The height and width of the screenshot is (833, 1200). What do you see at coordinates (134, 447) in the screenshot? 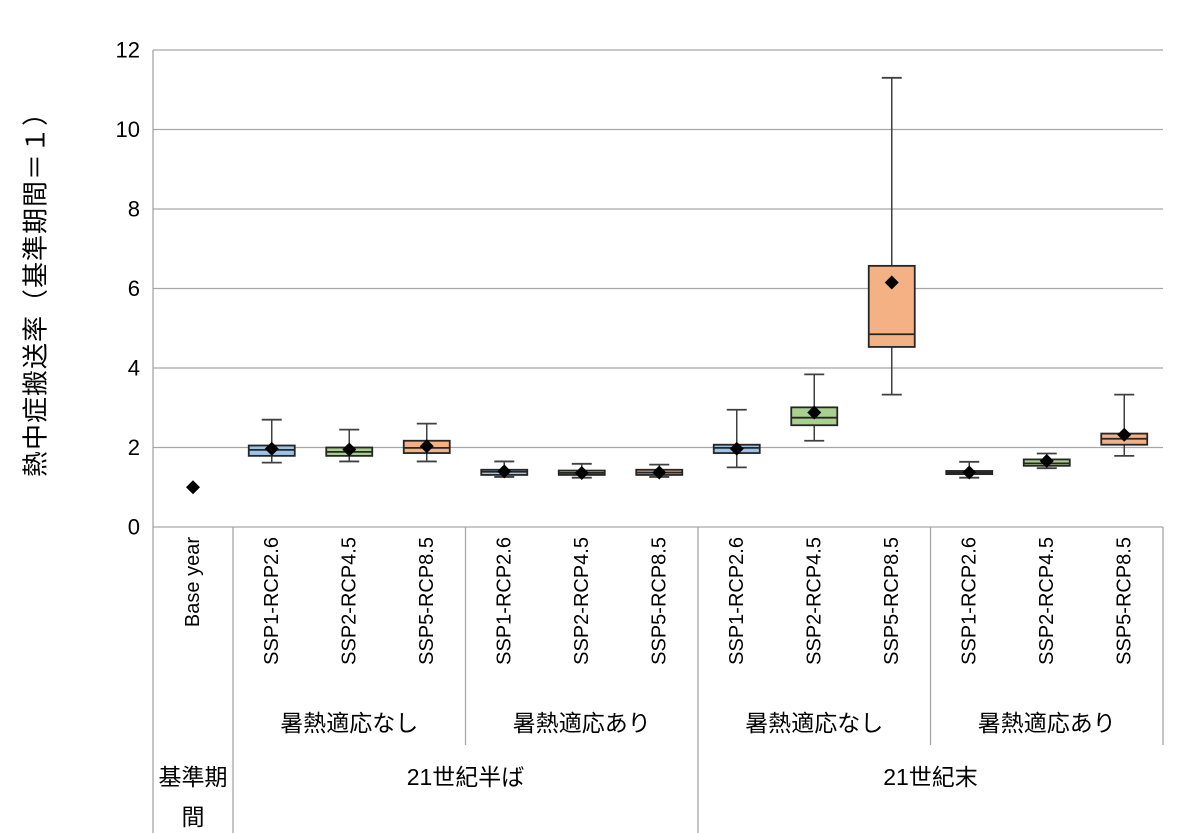
I see `y-tick-label: 2` at bounding box center [134, 447].